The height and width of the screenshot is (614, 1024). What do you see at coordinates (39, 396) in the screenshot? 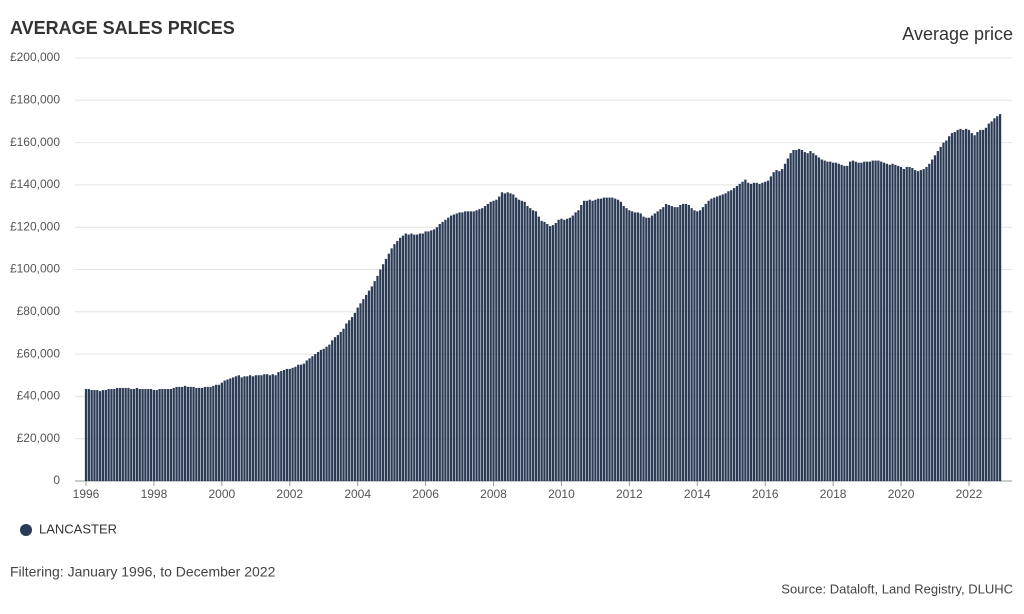
I see `y-tick-label: £40,000` at bounding box center [39, 396].